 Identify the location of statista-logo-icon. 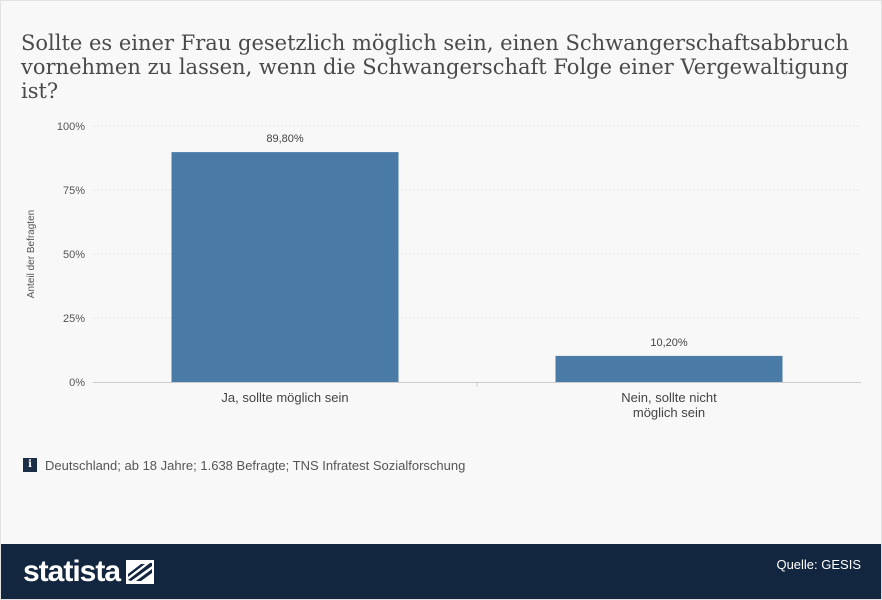
(140, 572).